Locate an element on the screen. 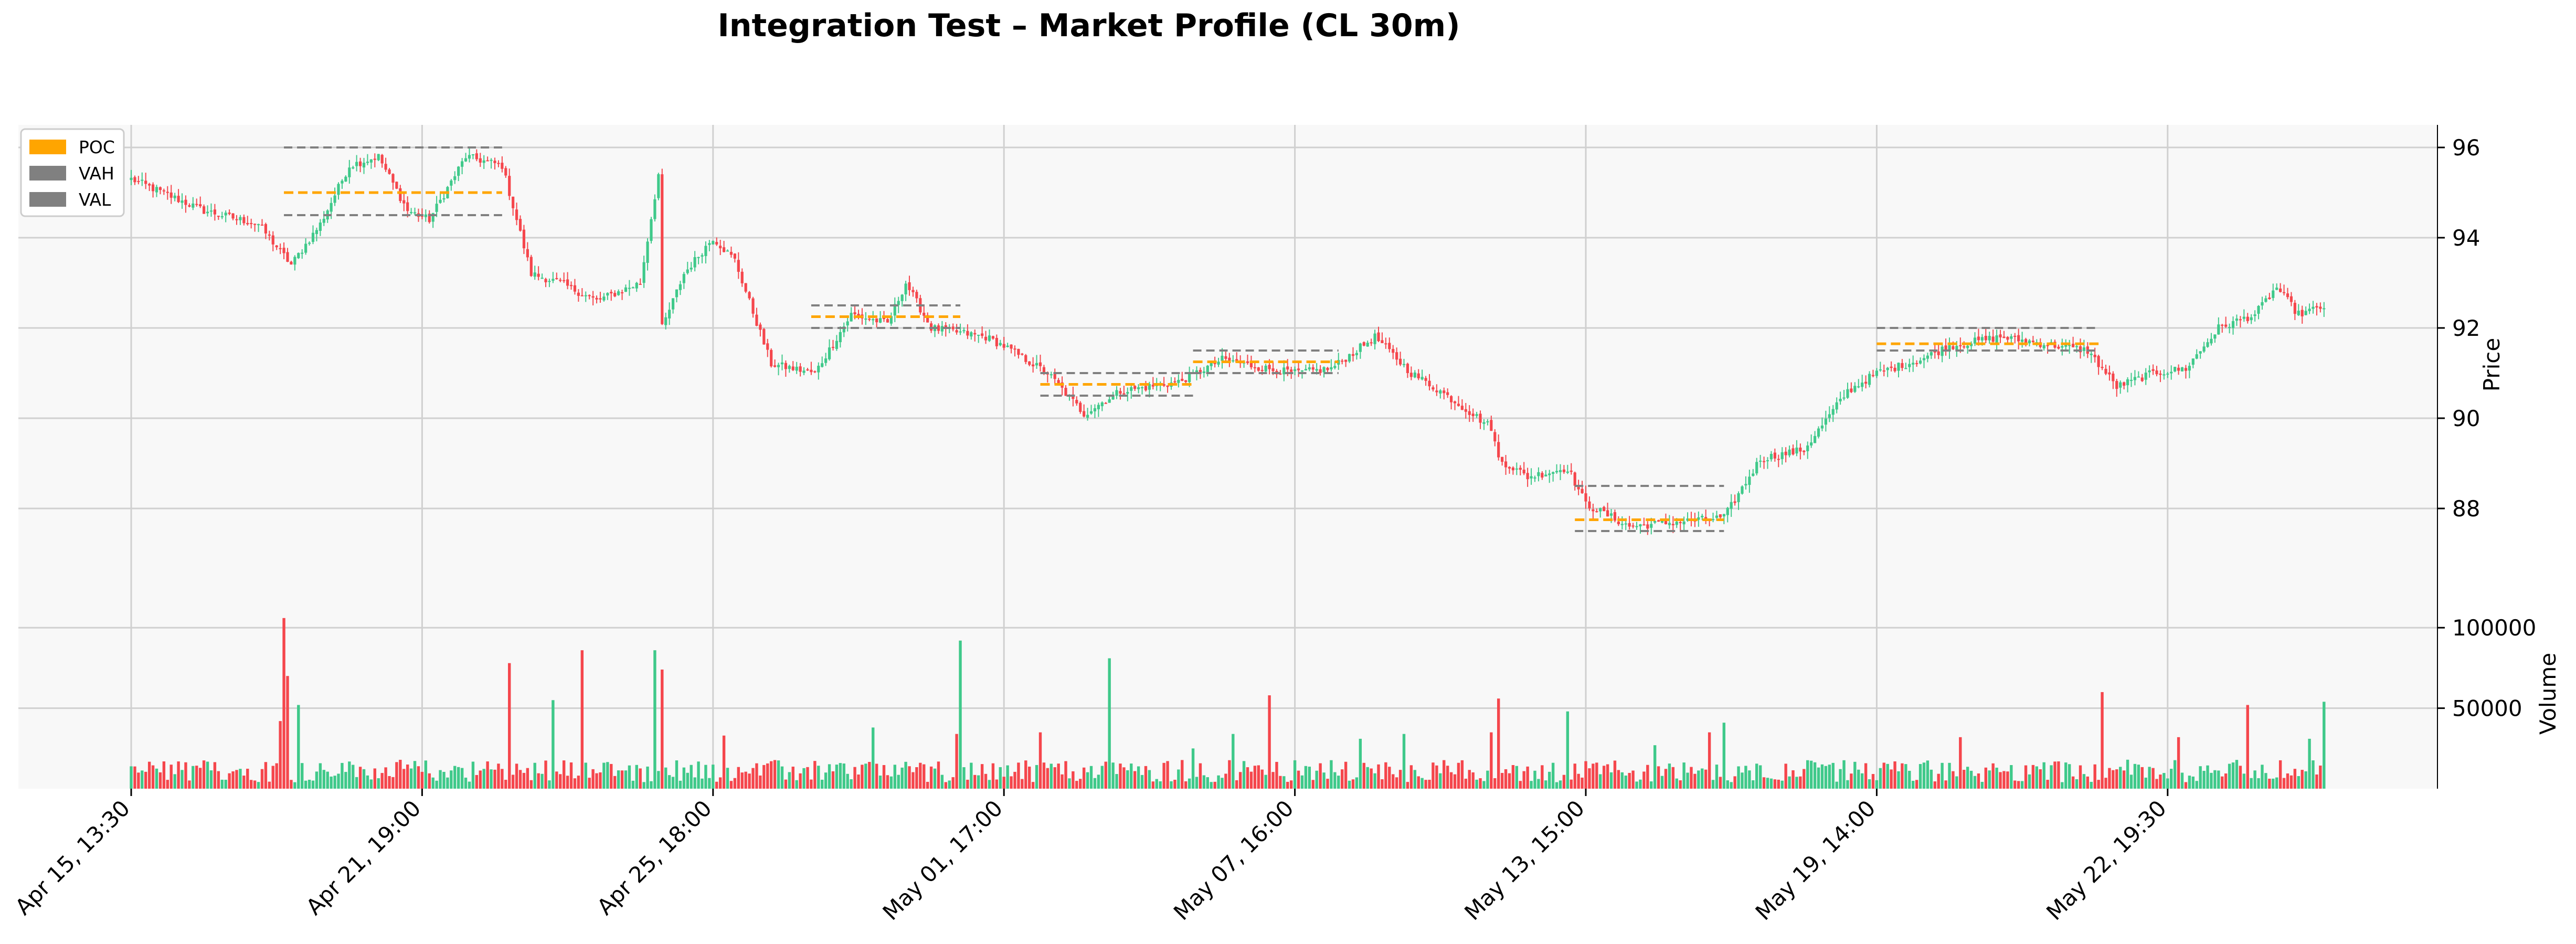 The height and width of the screenshot is (944, 2576). time-tick-label: May 19, 14:00 is located at coordinates (1816, 860).